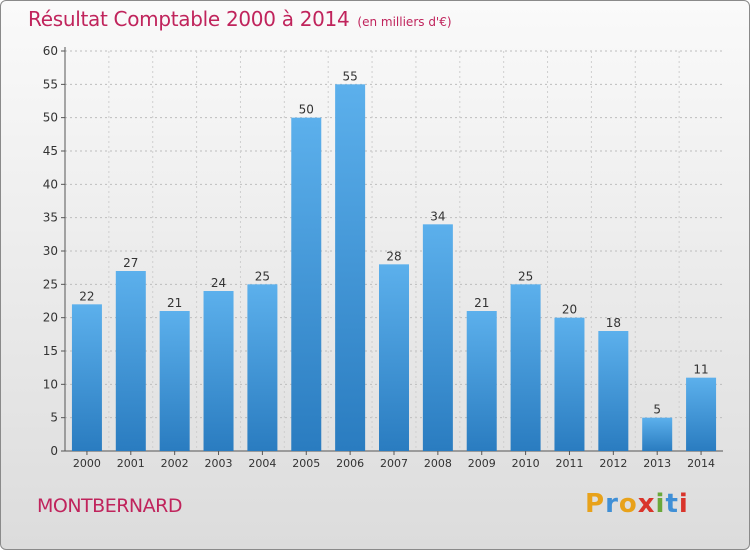 The width and height of the screenshot is (750, 550). What do you see at coordinates (350, 463) in the screenshot?
I see `x-tick-label: 2006` at bounding box center [350, 463].